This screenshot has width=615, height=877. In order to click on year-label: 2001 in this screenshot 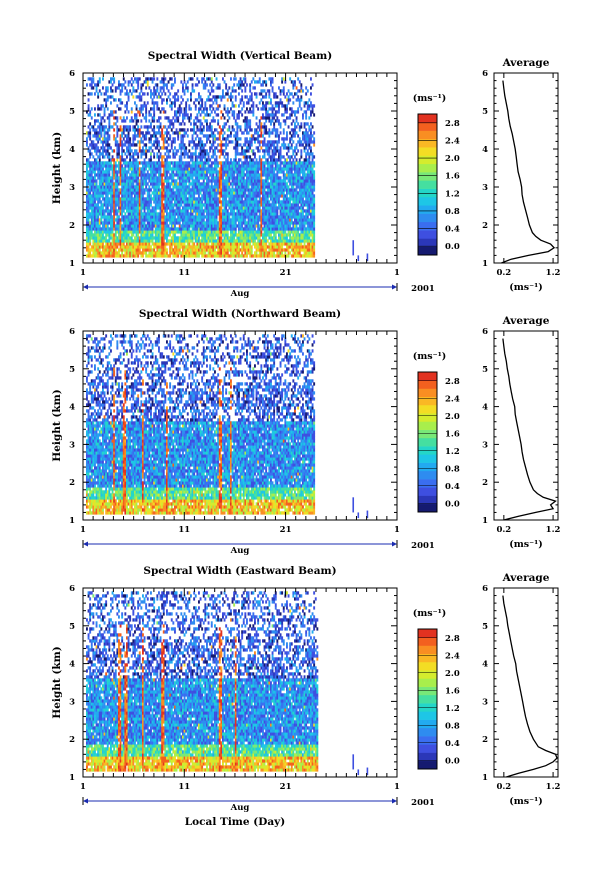, I will do `click(423, 289)`.